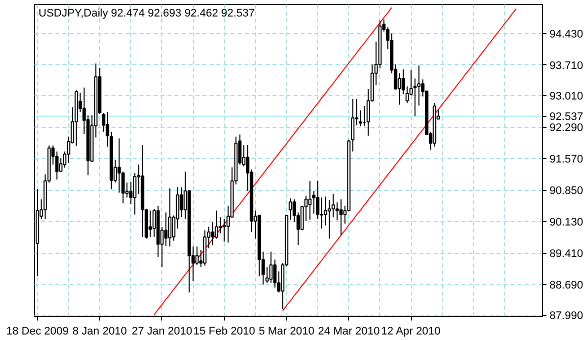 Image resolution: width=586 pixels, height=340 pixels. I want to click on x-tick-label: 5 Mar 2010, so click(286, 332).